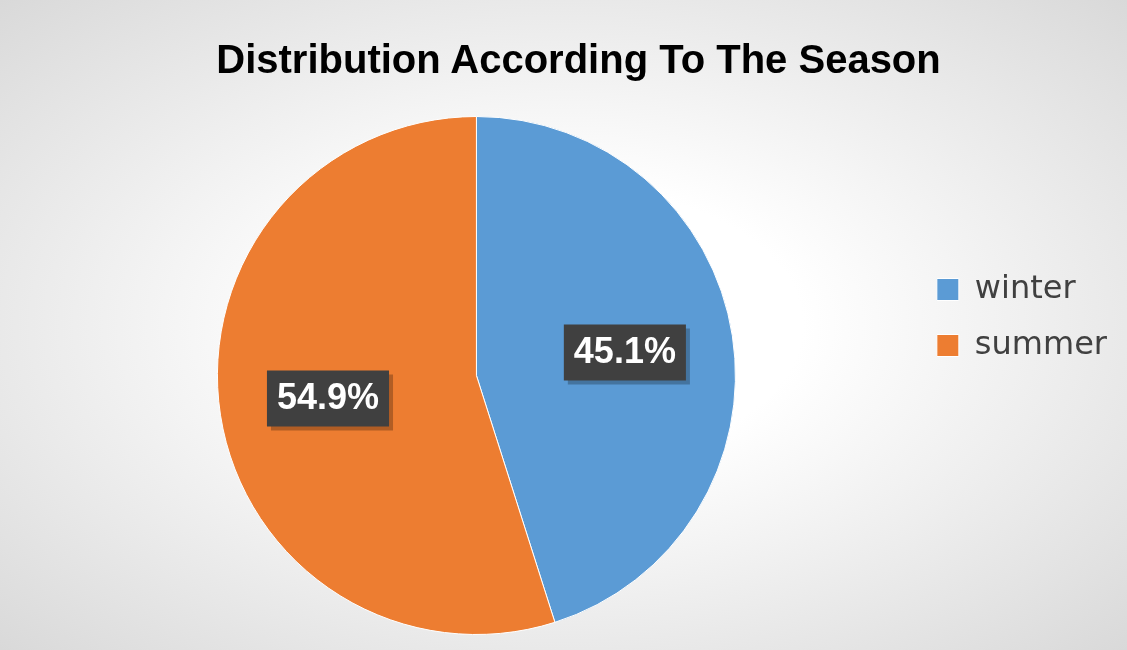 The height and width of the screenshot is (650, 1127). Describe the element at coordinates (624, 351) in the screenshot. I see `data-label: 45.1%` at that location.